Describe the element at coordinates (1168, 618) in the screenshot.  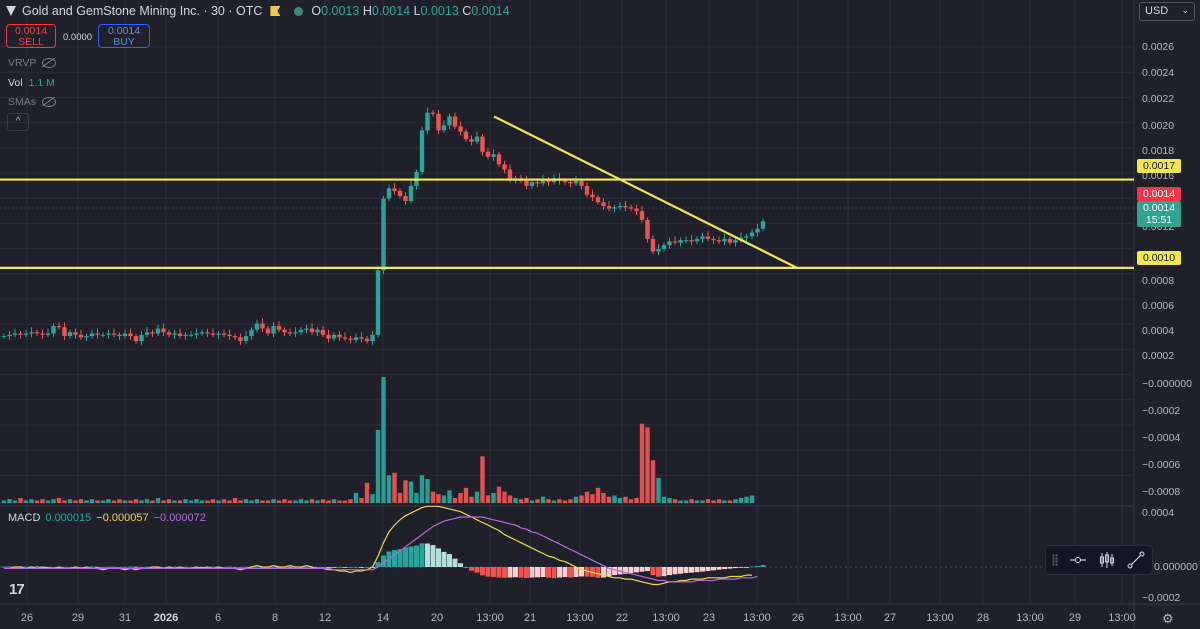
I see `gear-icon: ⚙` at that location.